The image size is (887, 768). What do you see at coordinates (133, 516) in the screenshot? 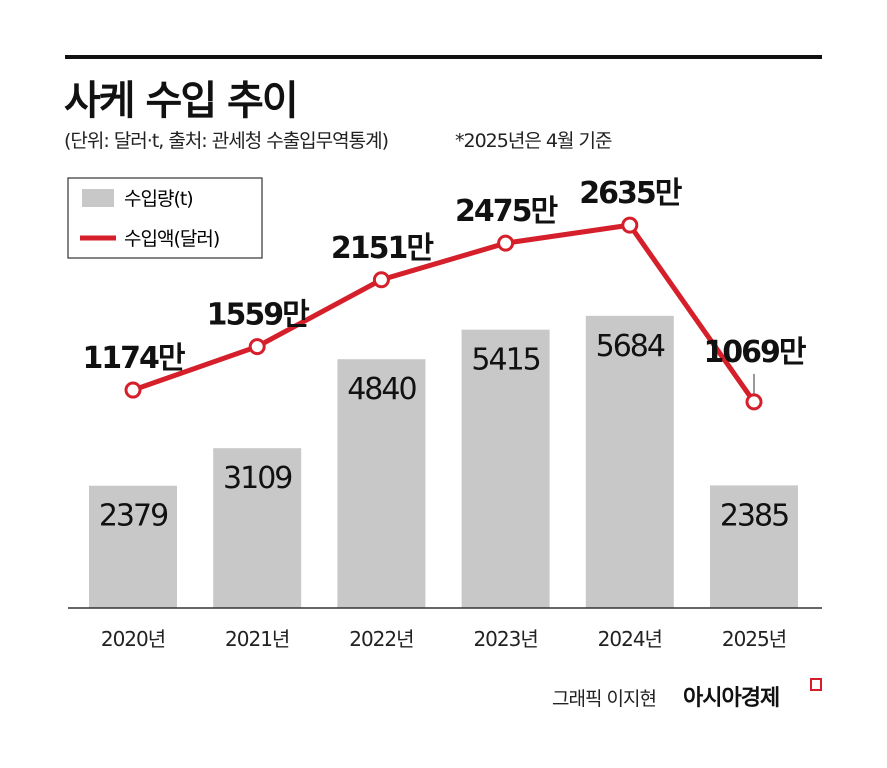
I see `bar-value-label: 2379` at bounding box center [133, 516].